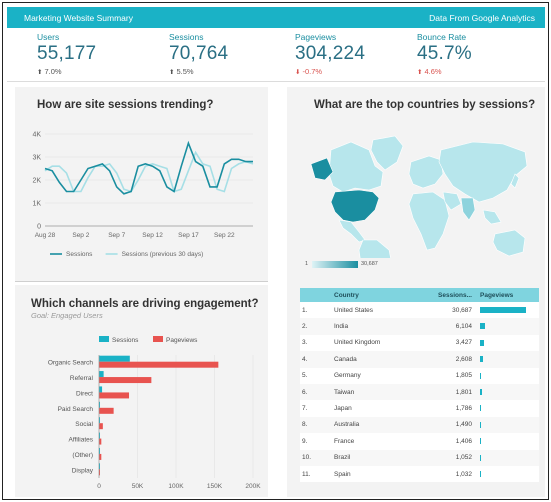 This screenshot has width=551, height=502. I want to click on y-tick-label: 2K, so click(36, 181).